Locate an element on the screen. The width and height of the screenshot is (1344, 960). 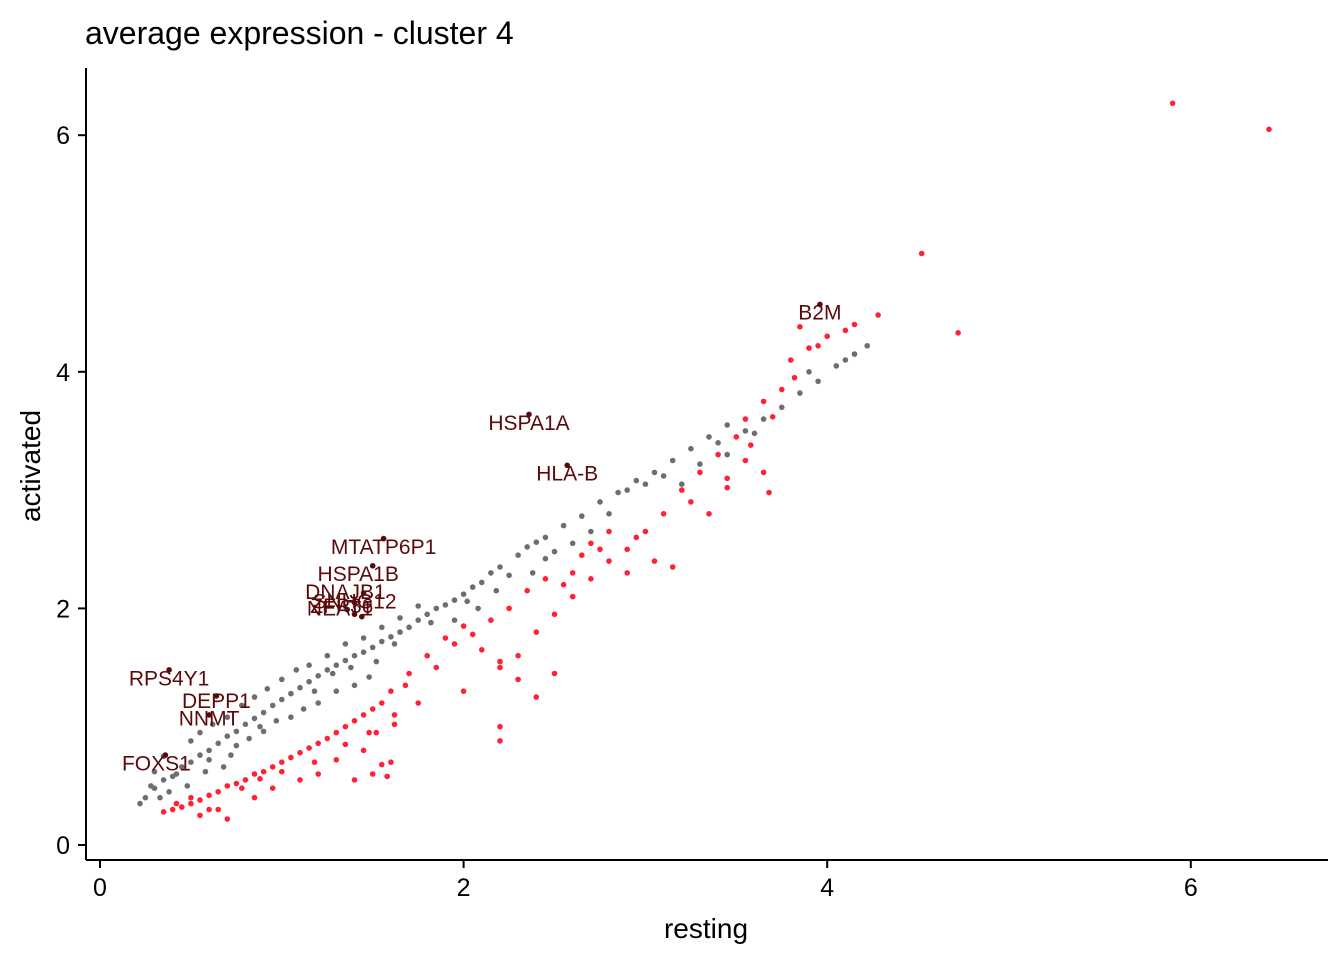
gene-label: MTATP6P1 is located at coordinates (383, 547).